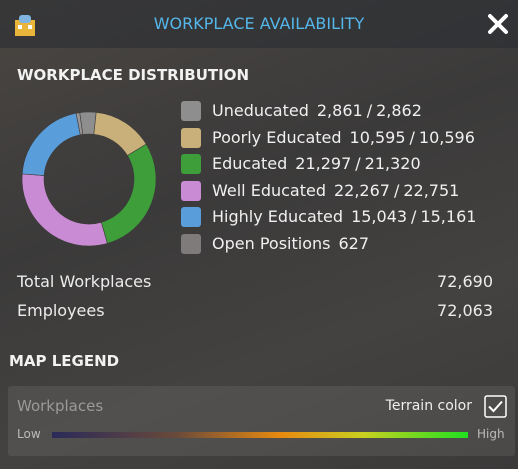  Describe the element at coordinates (84, 281) in the screenshot. I see `total-label: Total Workplaces` at that location.